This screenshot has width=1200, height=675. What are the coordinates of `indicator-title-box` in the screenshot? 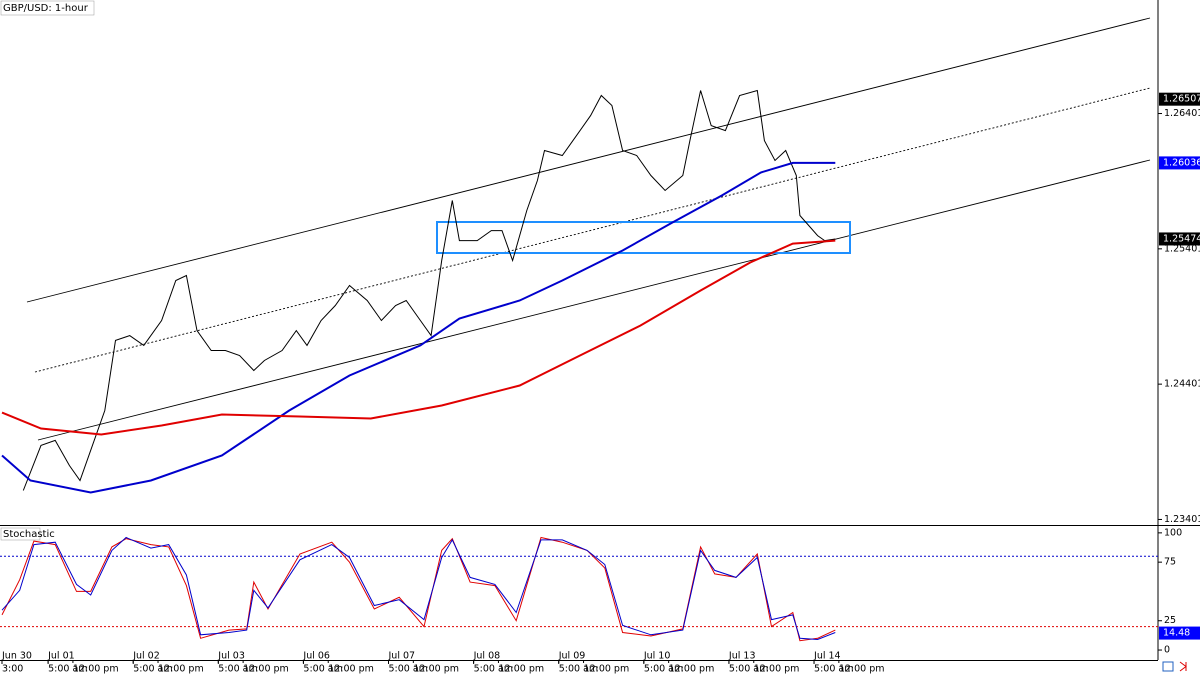 It's located at (20, 534).